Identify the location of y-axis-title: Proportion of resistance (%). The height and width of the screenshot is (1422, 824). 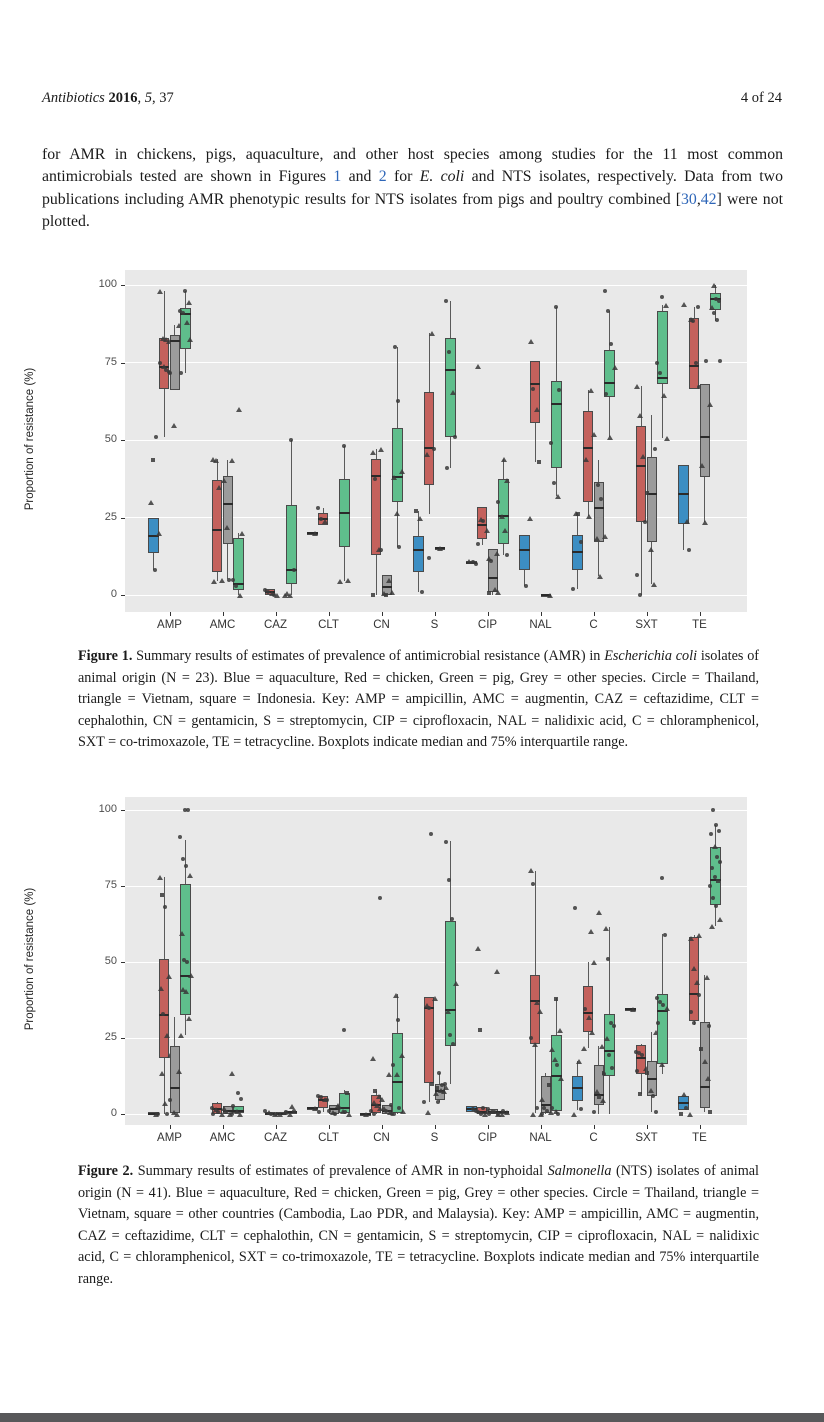
(30, 959).